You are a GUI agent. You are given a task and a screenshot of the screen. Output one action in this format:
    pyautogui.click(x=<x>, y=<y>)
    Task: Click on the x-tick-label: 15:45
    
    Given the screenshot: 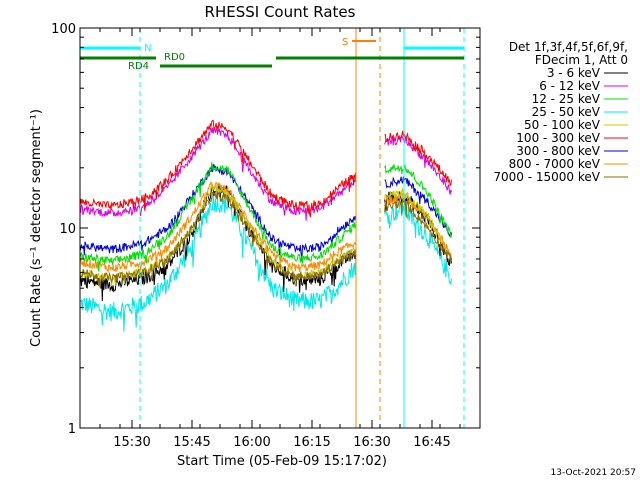 What is the action you would take?
    pyautogui.click(x=191, y=442)
    